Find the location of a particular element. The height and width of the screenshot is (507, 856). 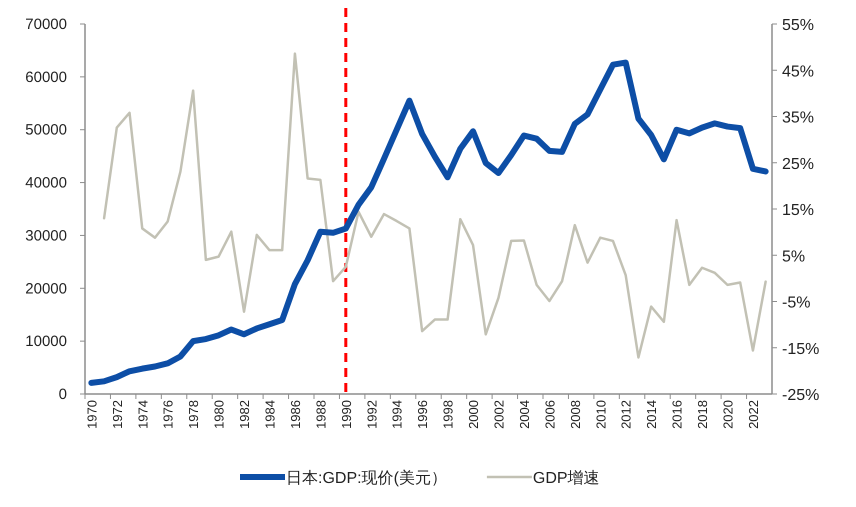

x-tick-label: 1984 is located at coordinates (270, 414).